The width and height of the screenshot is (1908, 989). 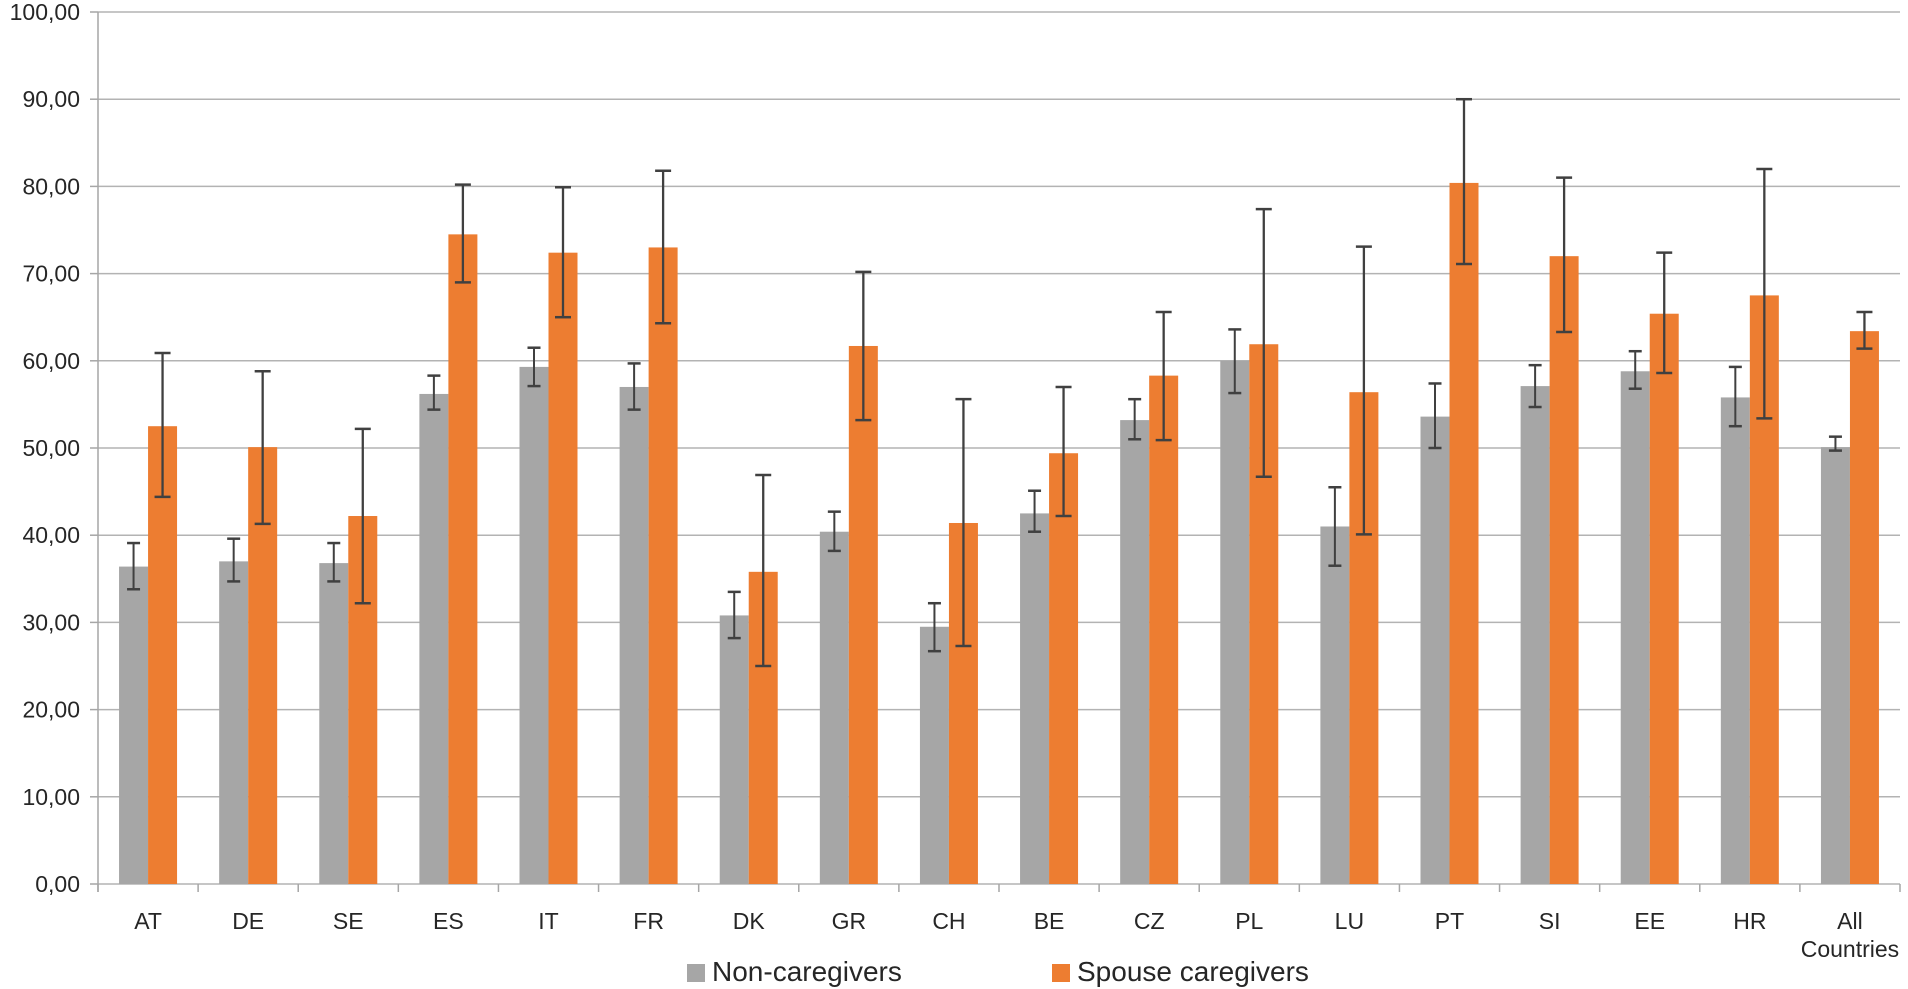 What do you see at coordinates (563, 568) in the screenshot?
I see `bar-it-spouse-caregivers` at bounding box center [563, 568].